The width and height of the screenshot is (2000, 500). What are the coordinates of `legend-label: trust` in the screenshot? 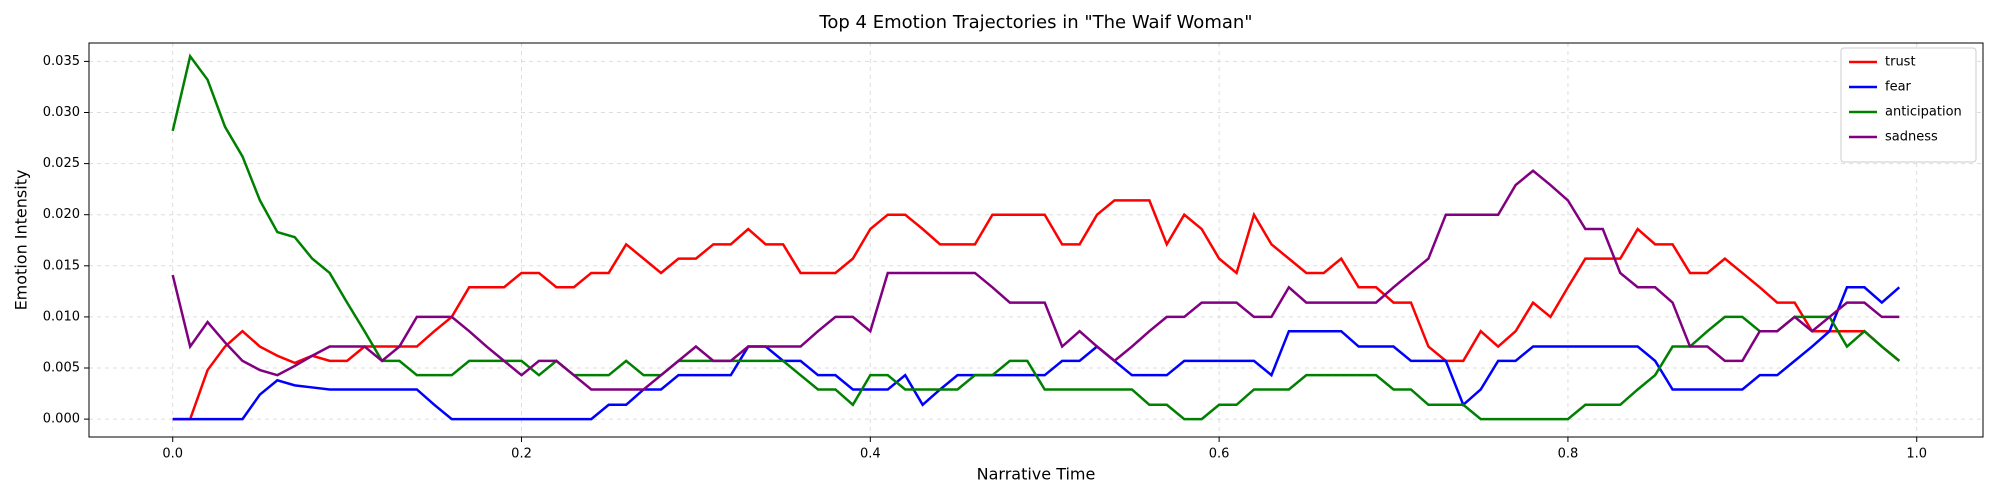 It's located at (1900, 62).